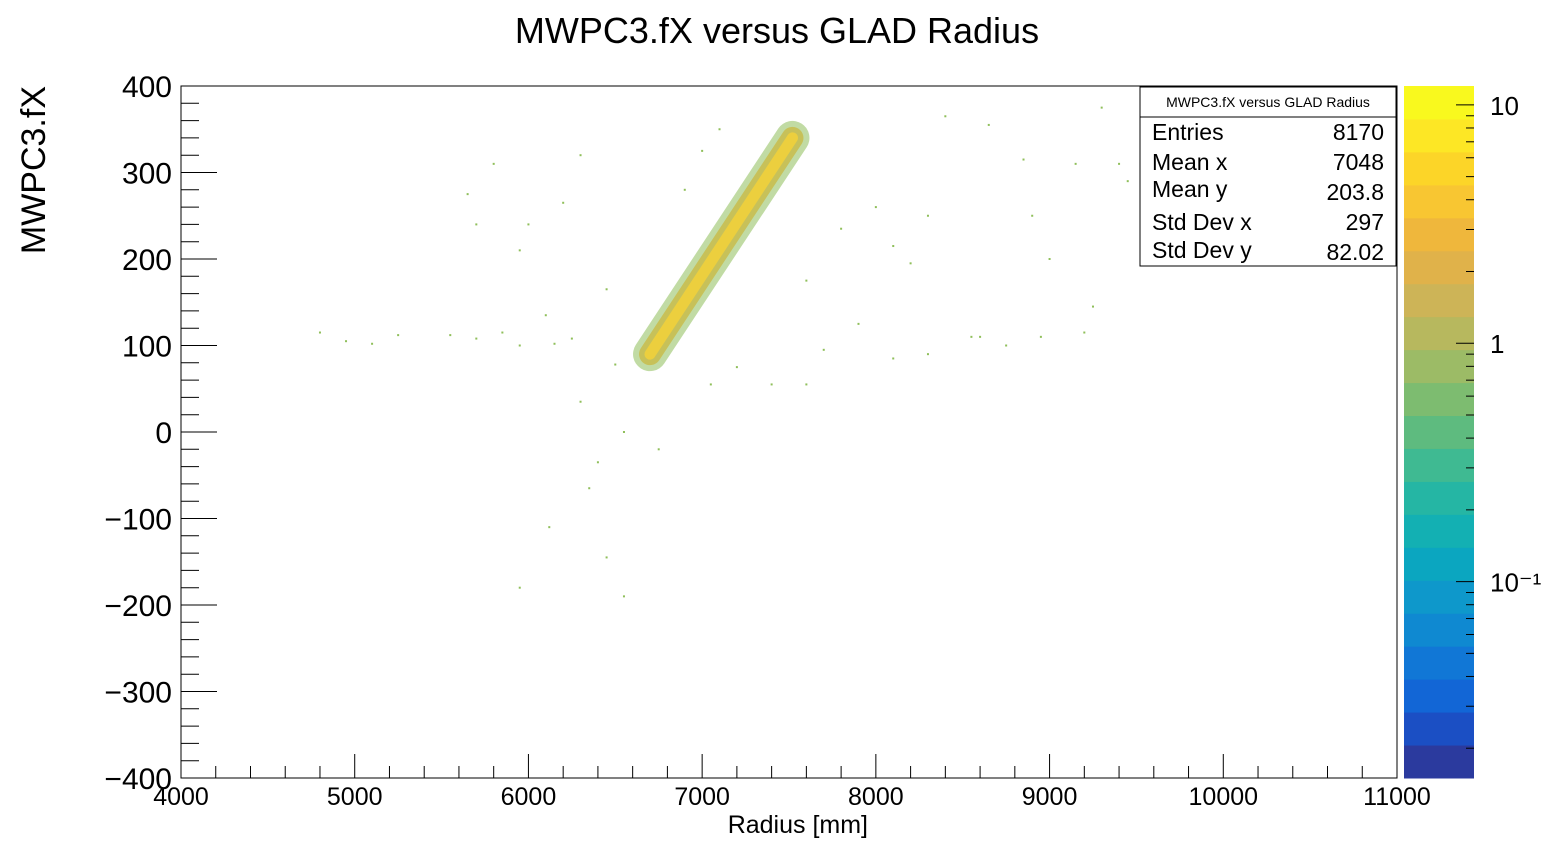 The height and width of the screenshot is (865, 1553). Describe the element at coordinates (355, 797) in the screenshot. I see `x-tick-label: 5000` at that location.